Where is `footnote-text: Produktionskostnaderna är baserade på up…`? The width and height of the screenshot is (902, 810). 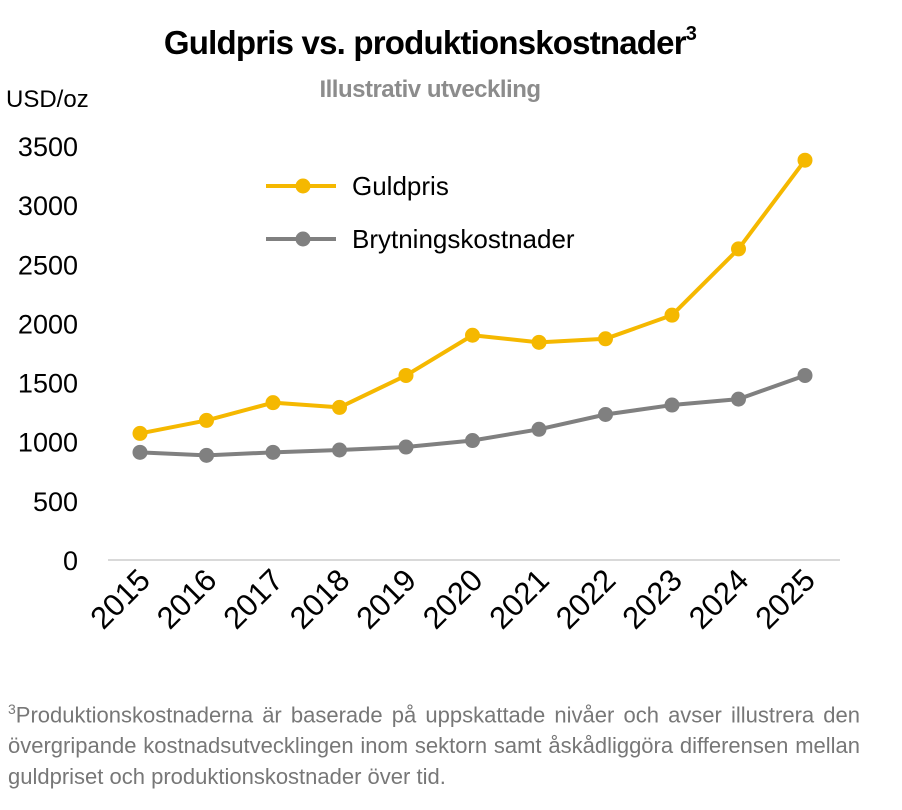 footnote-text: Produktionskostnaderna är baserade på up… is located at coordinates (434, 746).